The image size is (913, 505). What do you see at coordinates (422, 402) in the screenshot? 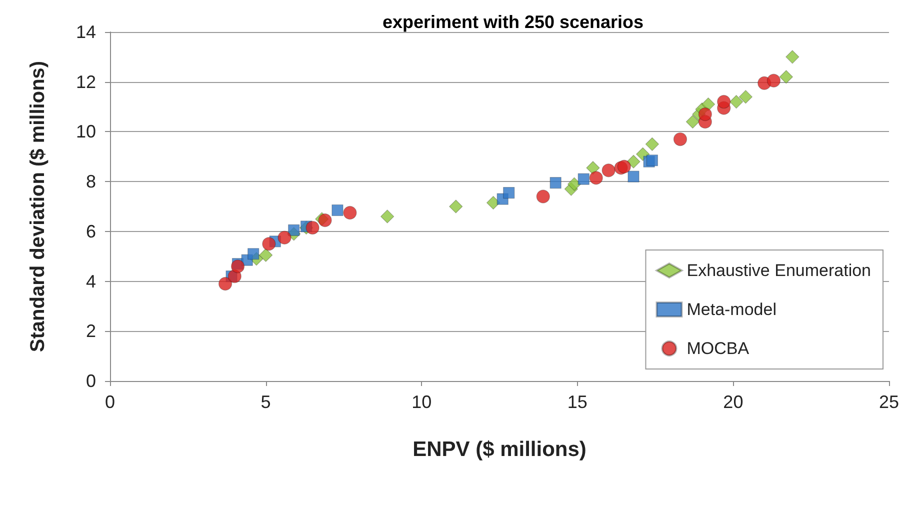
I see `x-tick-label: 10` at bounding box center [422, 402].